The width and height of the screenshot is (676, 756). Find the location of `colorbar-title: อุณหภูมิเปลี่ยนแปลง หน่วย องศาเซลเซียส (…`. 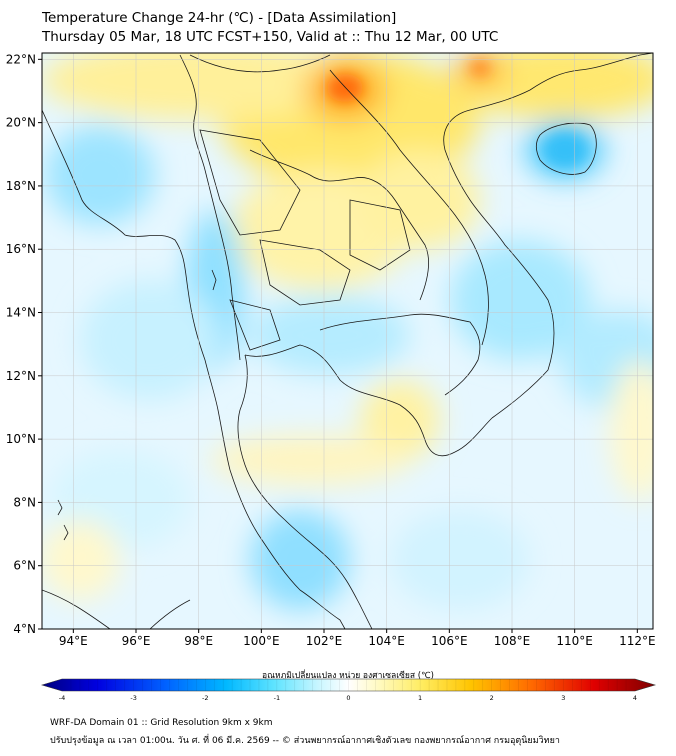

colorbar-title: อุณหภูมิเปลี่ยนแปลง หน่วย องศาเซลเซียส (… is located at coordinates (348, 675).